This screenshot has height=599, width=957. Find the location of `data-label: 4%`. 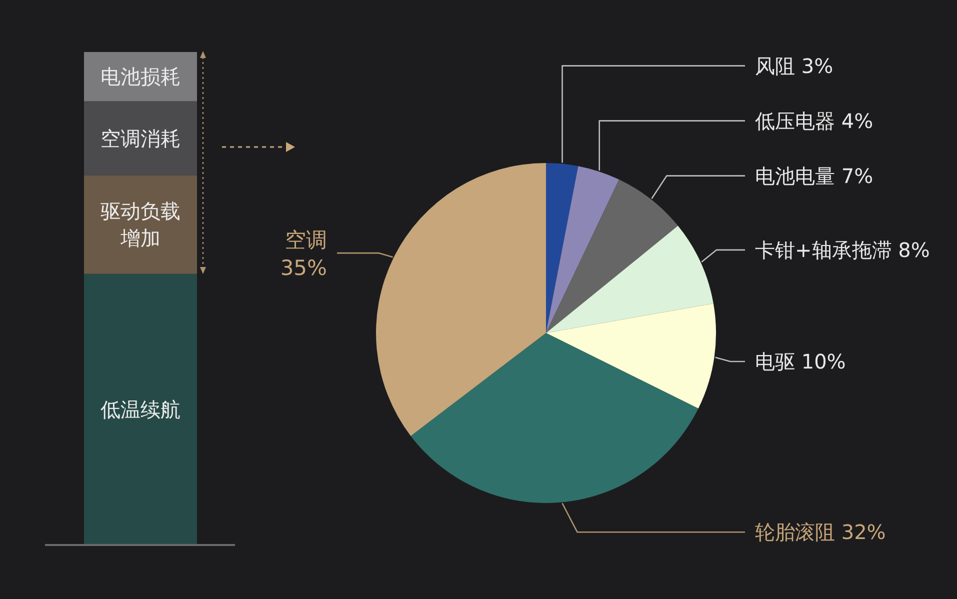

data-label: 4% is located at coordinates (857, 120).